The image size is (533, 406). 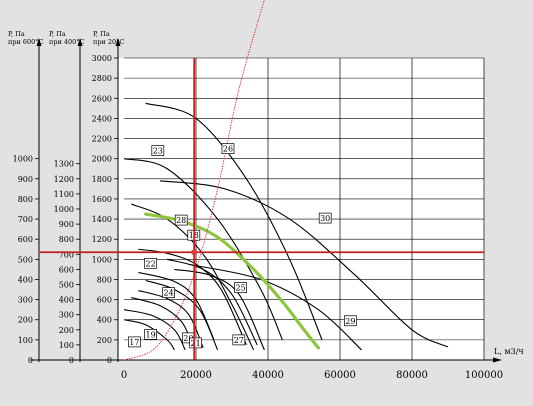 I want to click on y-tick-label: 1300, so click(x=64, y=164).